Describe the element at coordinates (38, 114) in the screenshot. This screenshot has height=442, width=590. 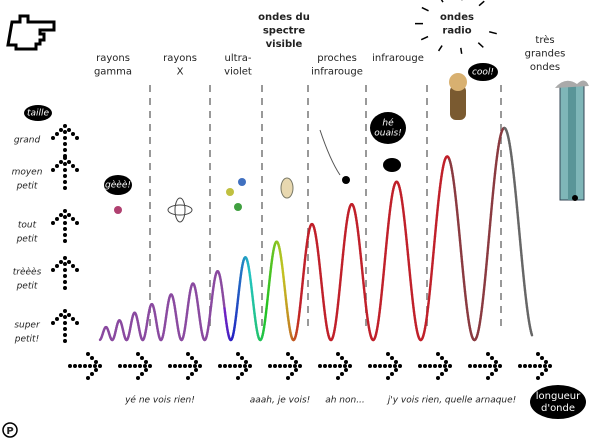
I see `scale-title: taille` at that location.